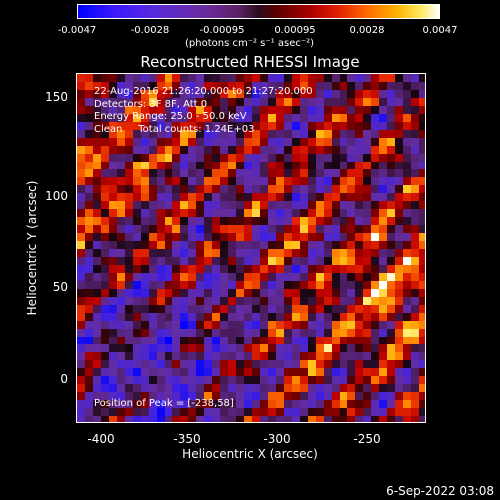 This screenshot has width=500, height=500. What do you see at coordinates (56, 97) in the screenshot?
I see `y-tick-label: 150` at bounding box center [56, 97].